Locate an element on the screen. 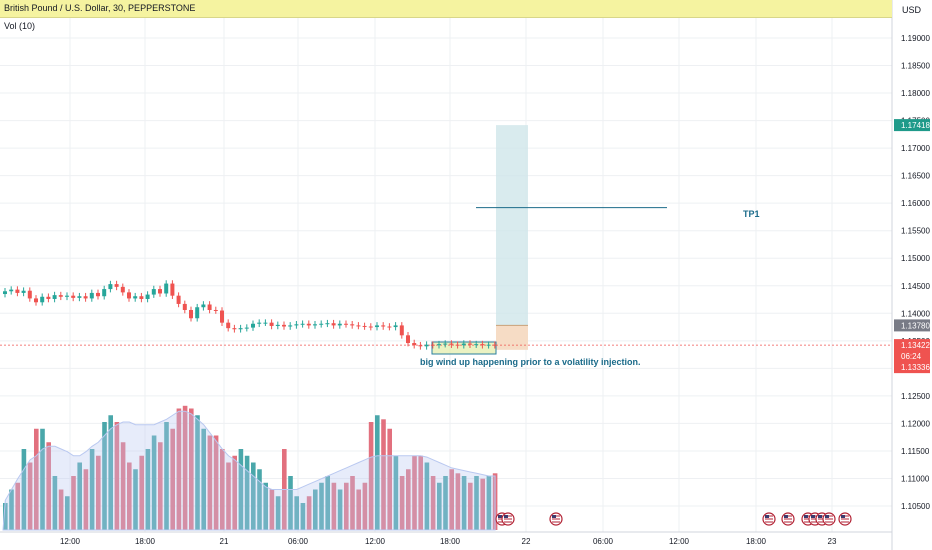 The height and width of the screenshot is (550, 932). y-tick-label: 1.12000 is located at coordinates (915, 423).